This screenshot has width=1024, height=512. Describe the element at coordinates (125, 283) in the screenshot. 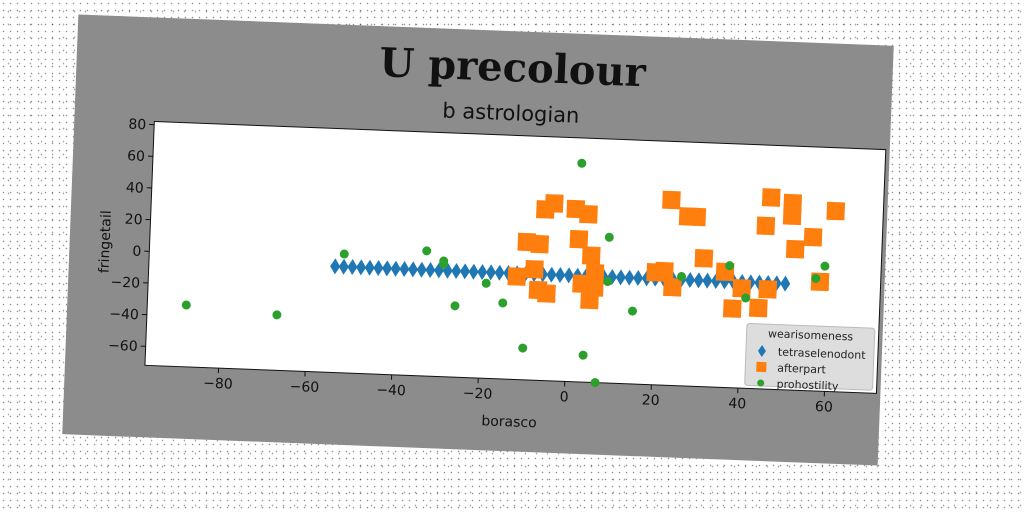

I see `y-tick-label: −20` at that location.